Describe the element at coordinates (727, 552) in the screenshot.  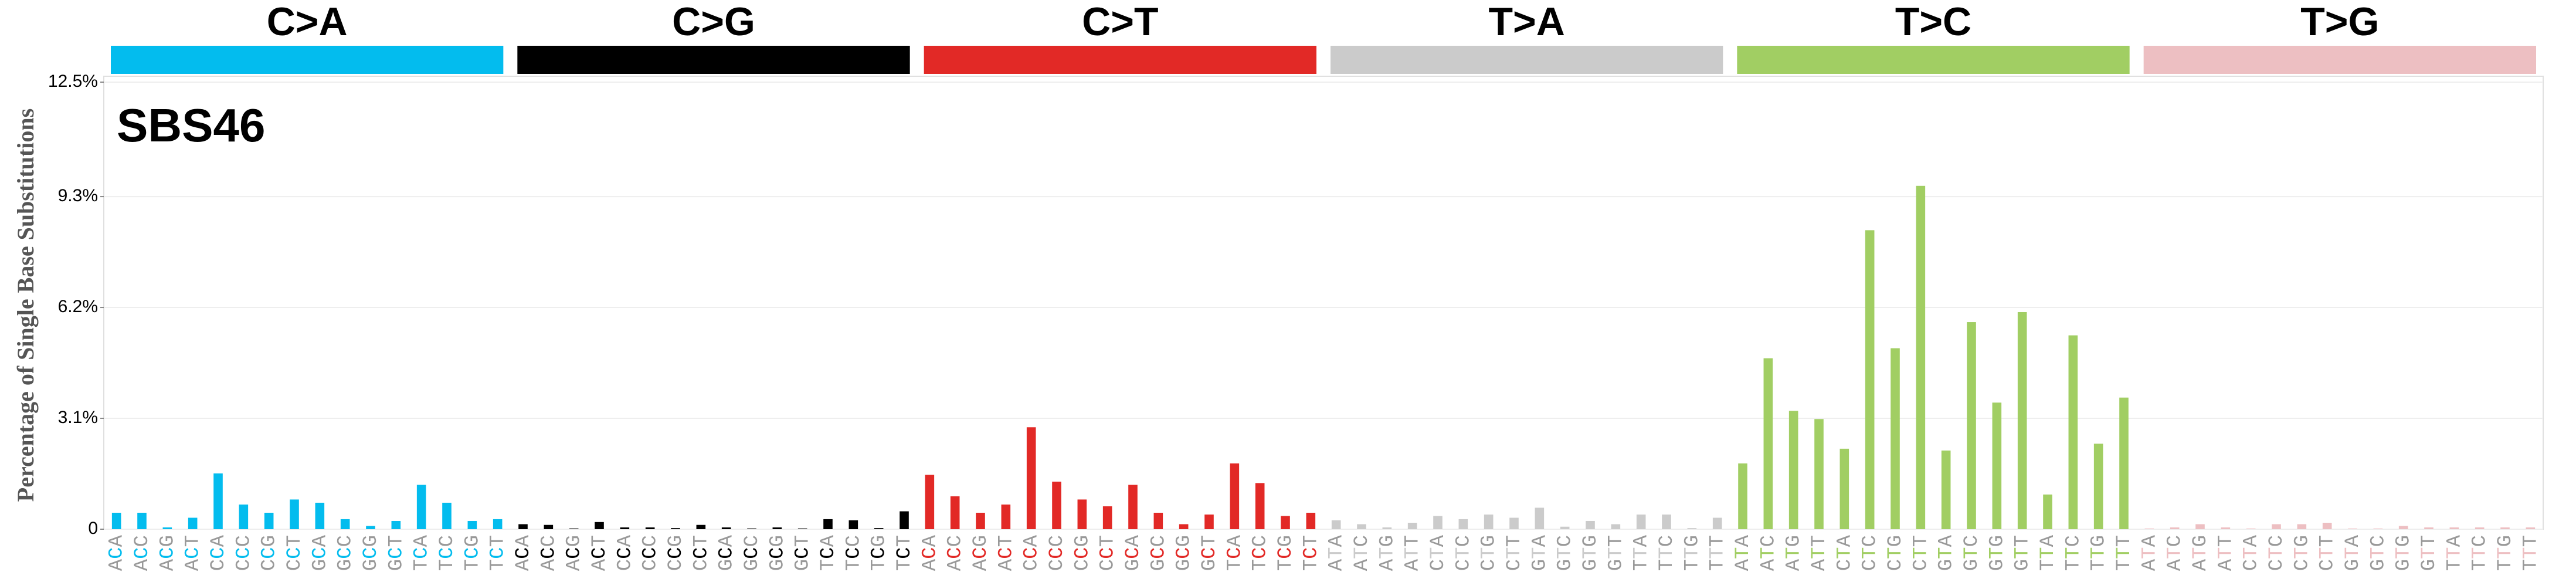
I see `x-tick-label: GCA` at that location.